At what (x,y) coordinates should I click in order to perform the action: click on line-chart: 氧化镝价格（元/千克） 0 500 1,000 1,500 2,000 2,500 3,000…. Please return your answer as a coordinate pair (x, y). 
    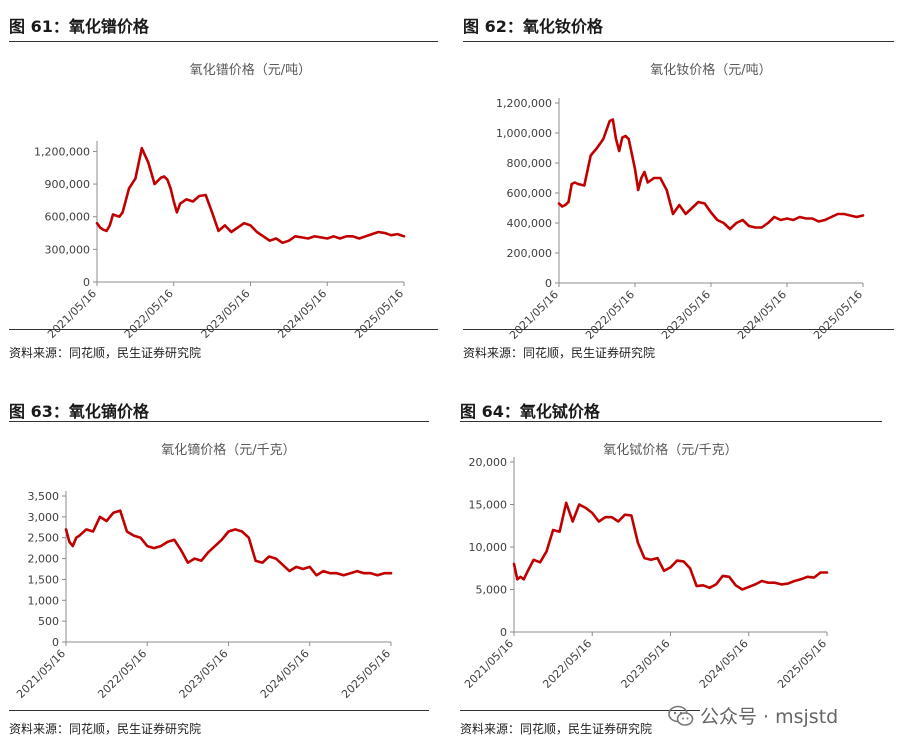
    Looking at the image, I should click on (203, 571).